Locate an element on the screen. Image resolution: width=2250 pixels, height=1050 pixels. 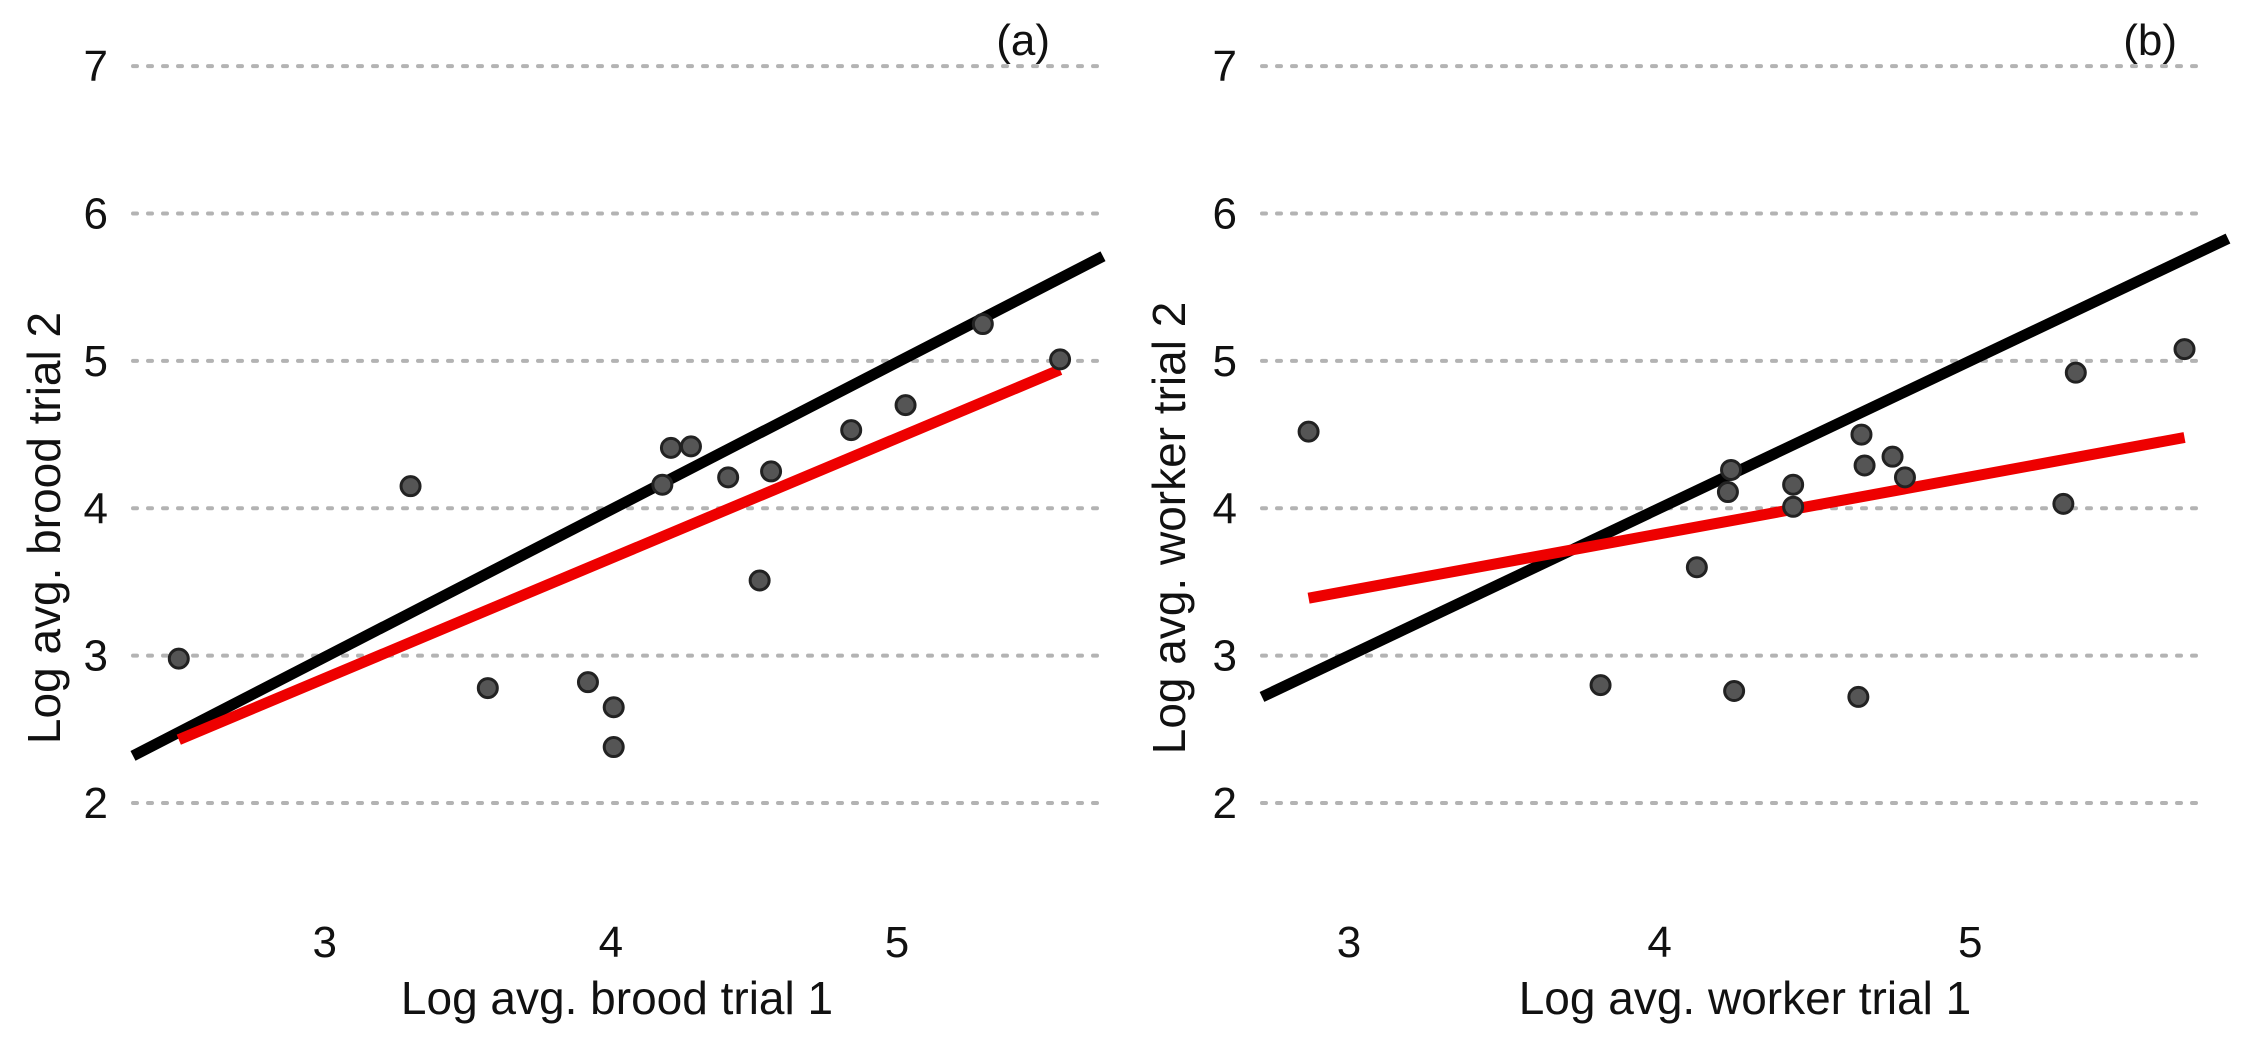
panel-b-points is located at coordinates (1746, 523).